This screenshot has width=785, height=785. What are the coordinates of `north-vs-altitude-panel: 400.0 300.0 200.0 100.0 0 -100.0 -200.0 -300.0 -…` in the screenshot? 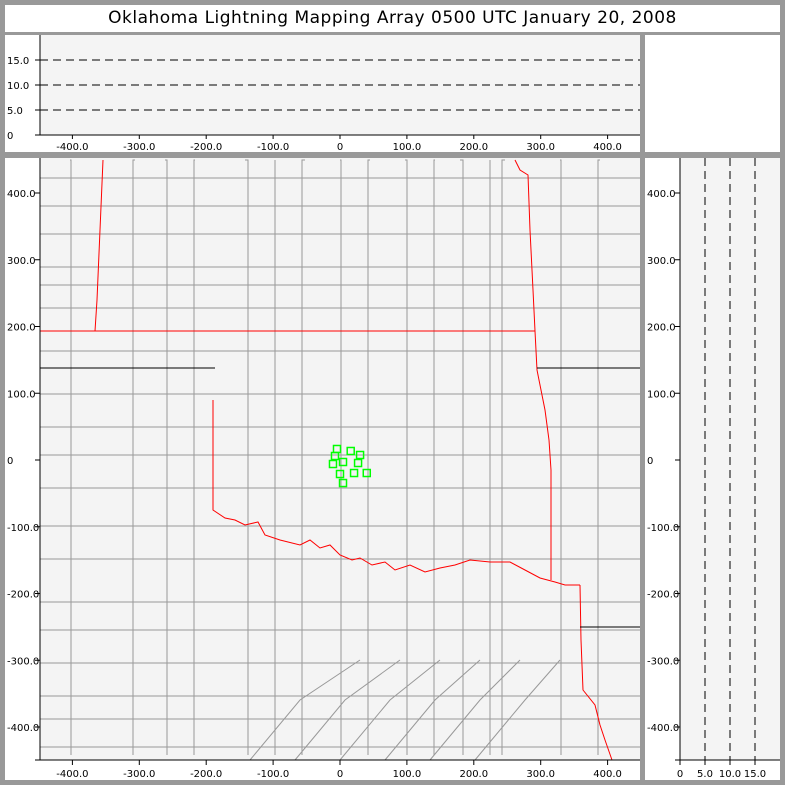 It's located at (712, 469).